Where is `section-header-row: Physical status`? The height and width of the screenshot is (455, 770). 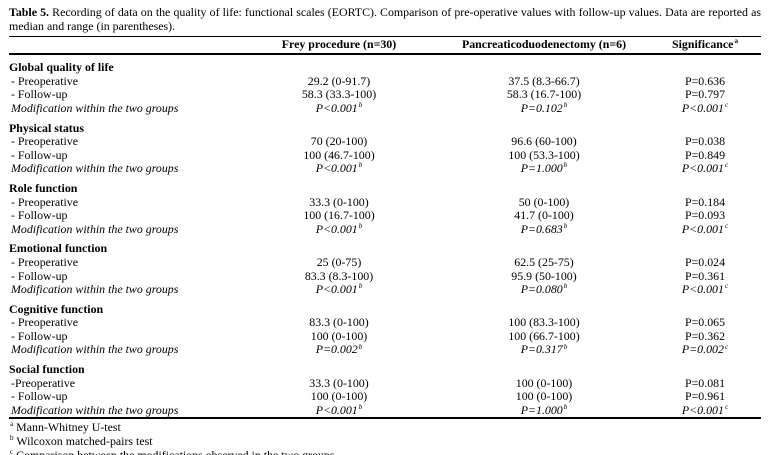 section-header-row: Physical status is located at coordinates (385, 126).